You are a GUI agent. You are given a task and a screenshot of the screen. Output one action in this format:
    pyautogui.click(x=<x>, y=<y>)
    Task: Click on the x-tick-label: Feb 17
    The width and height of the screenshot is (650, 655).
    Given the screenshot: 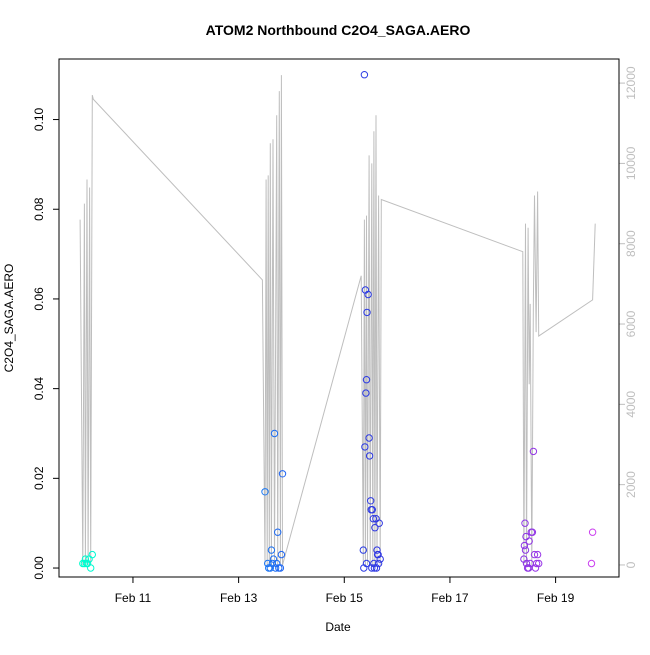 What is the action you would take?
    pyautogui.click(x=450, y=598)
    